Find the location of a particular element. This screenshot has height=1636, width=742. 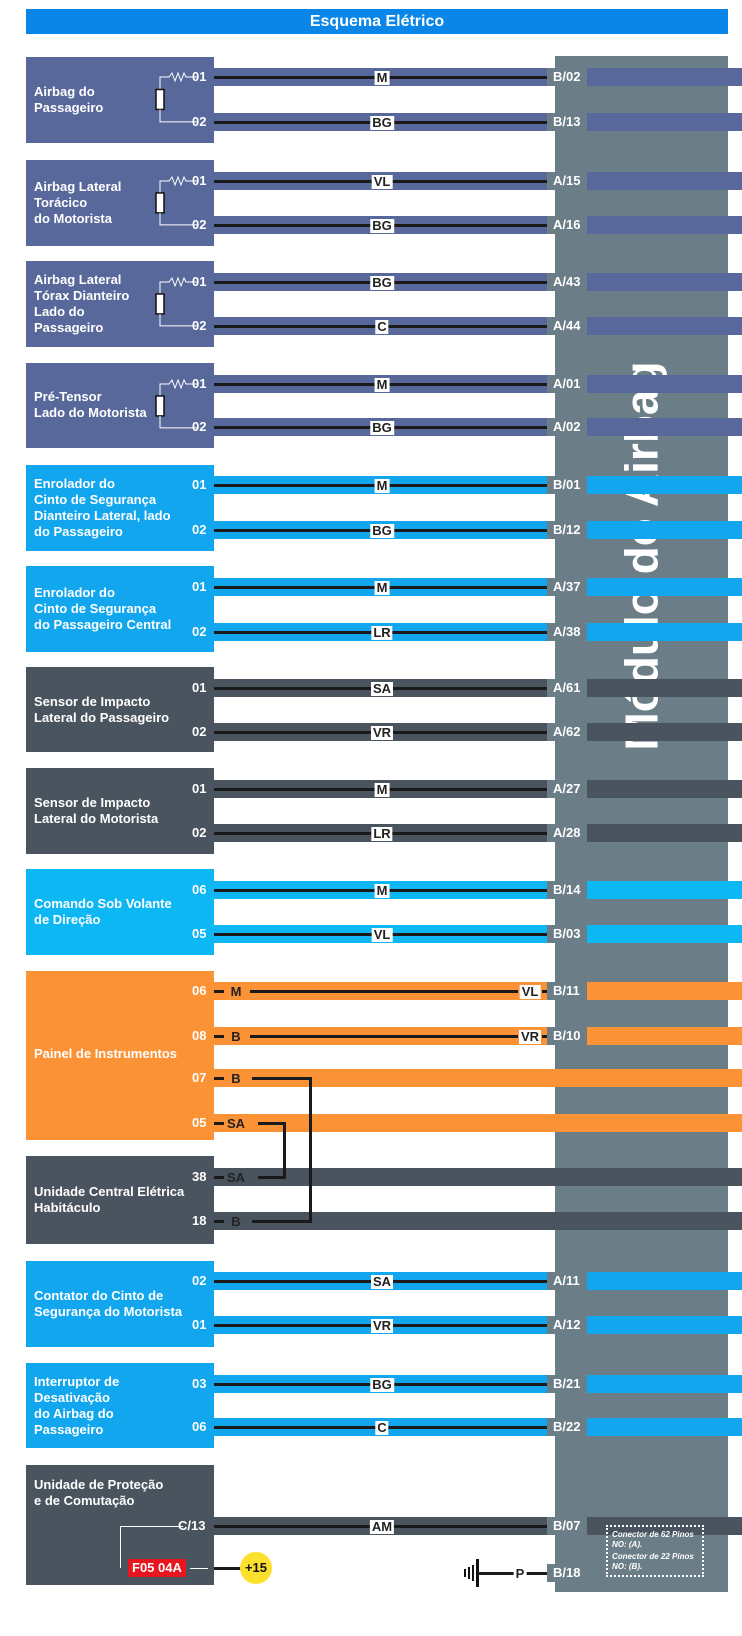

module-pin: B/07 is located at coordinates (567, 1525).